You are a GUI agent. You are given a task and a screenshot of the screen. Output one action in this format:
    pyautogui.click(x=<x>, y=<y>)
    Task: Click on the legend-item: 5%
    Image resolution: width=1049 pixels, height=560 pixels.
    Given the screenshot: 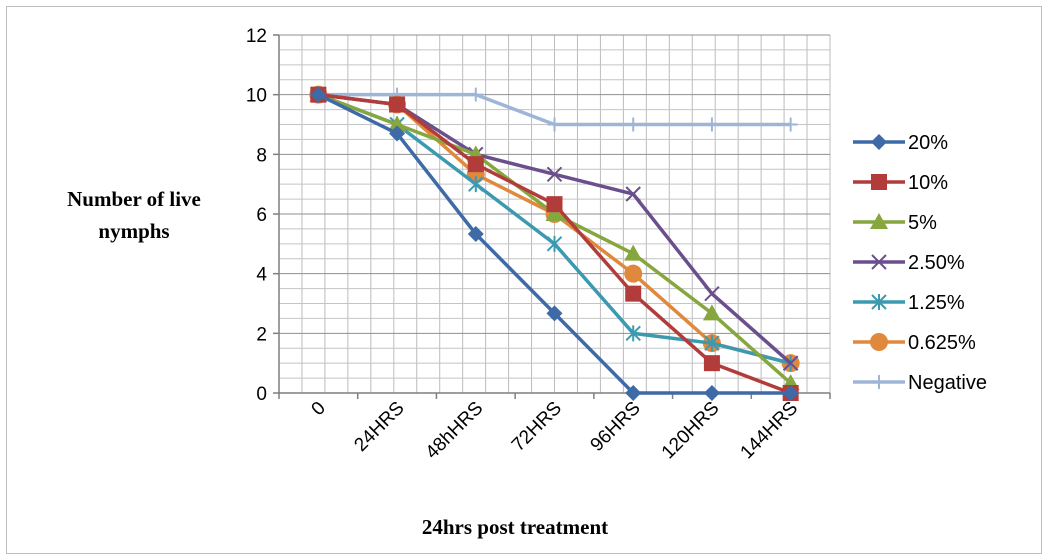 What is the action you would take?
    pyautogui.click(x=895, y=223)
    